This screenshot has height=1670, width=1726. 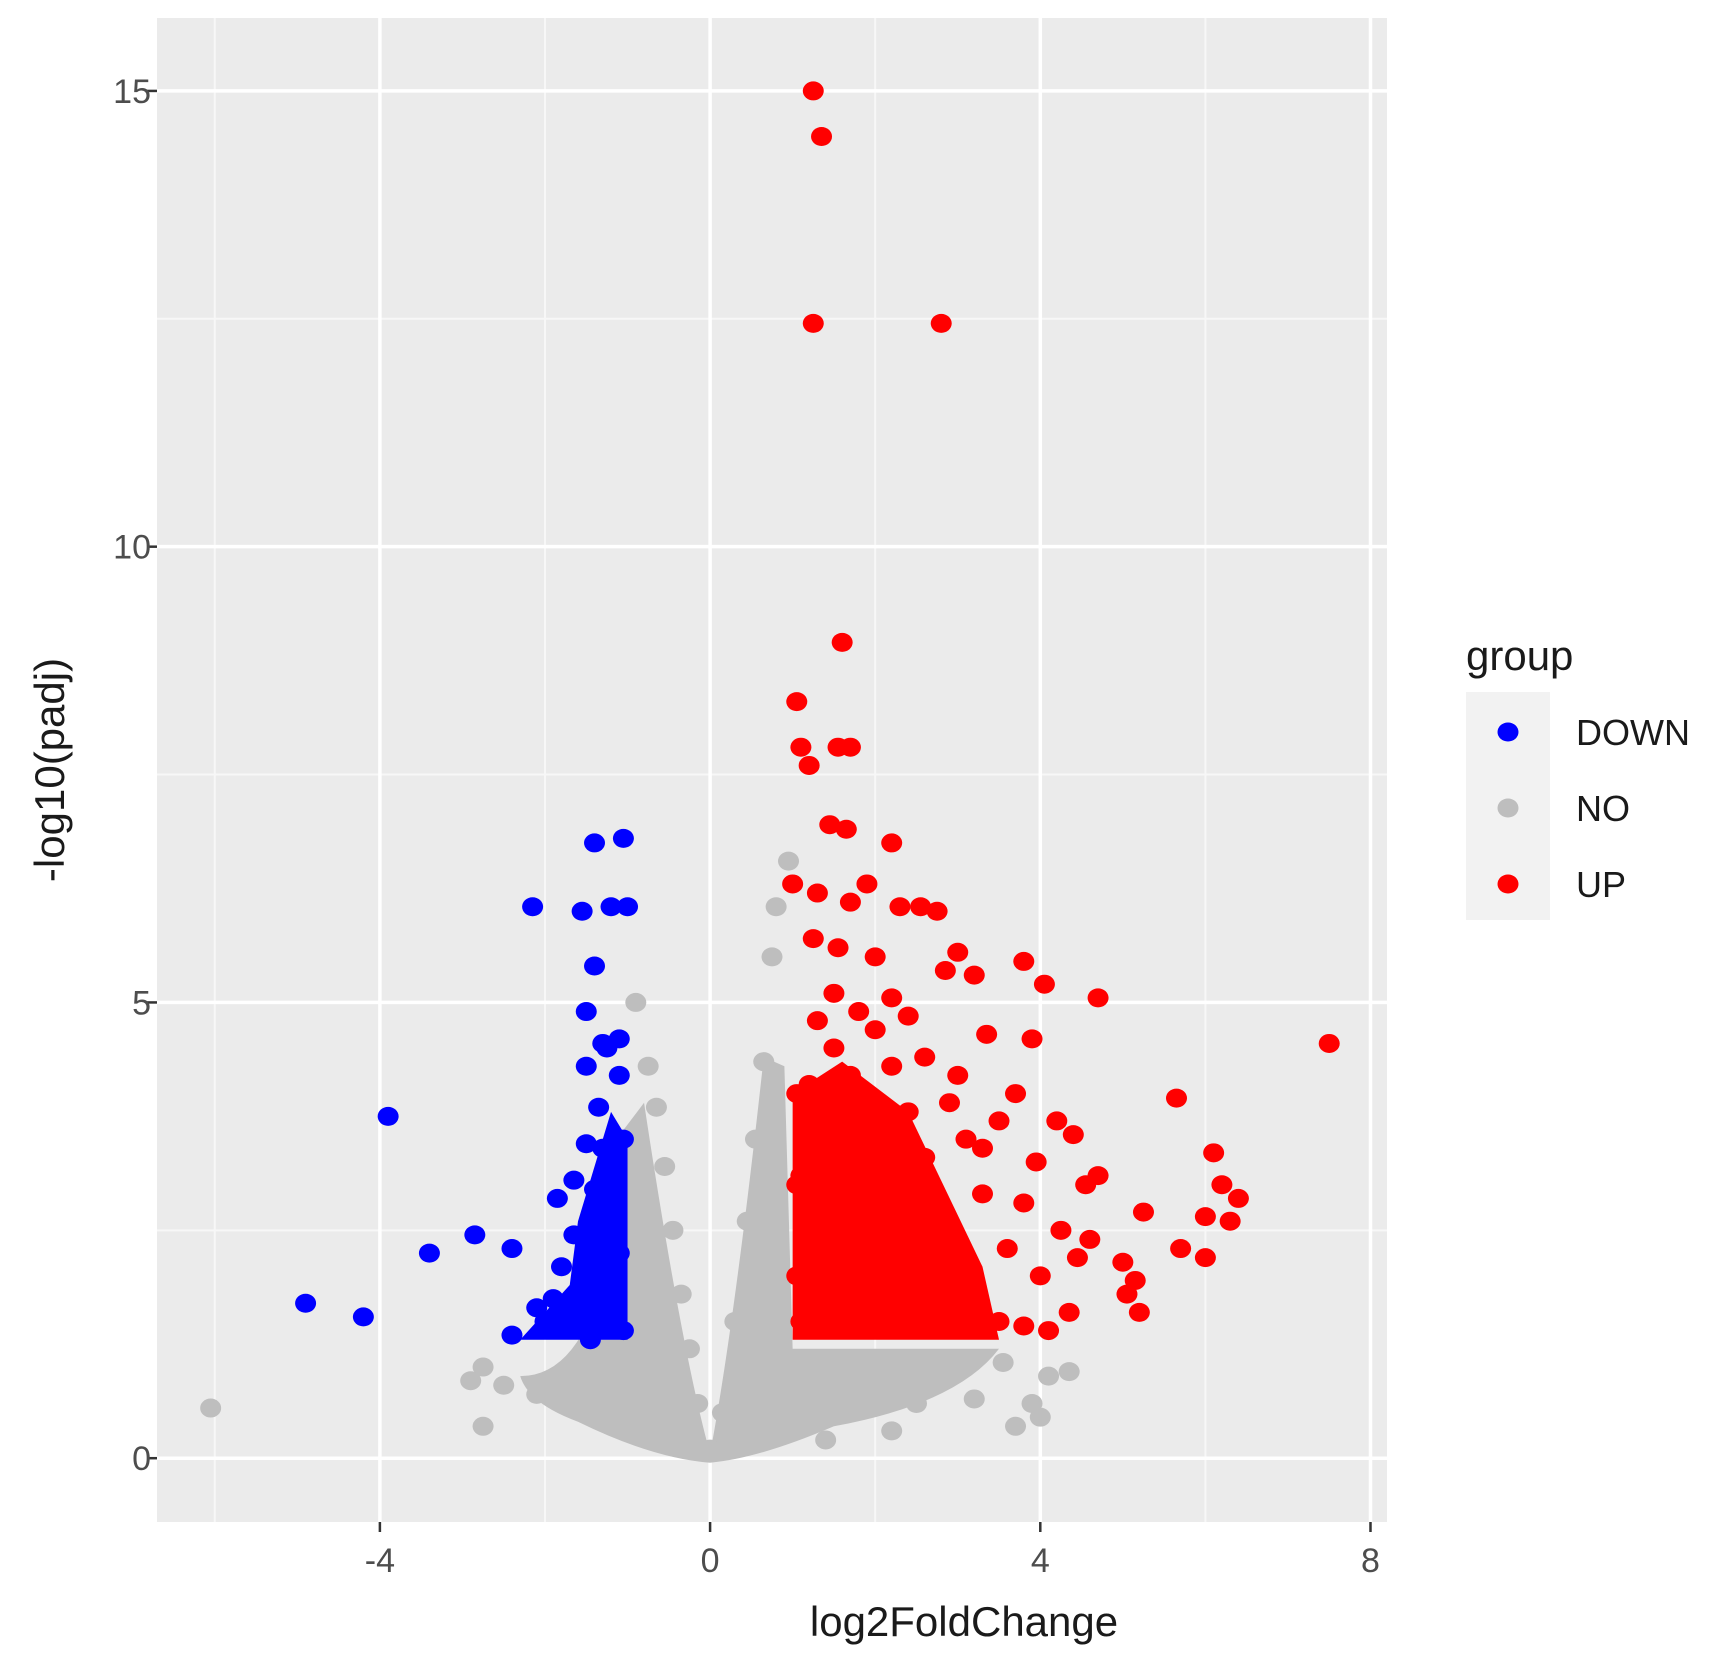 I want to click on y-tick-label: 15, so click(x=132, y=92).